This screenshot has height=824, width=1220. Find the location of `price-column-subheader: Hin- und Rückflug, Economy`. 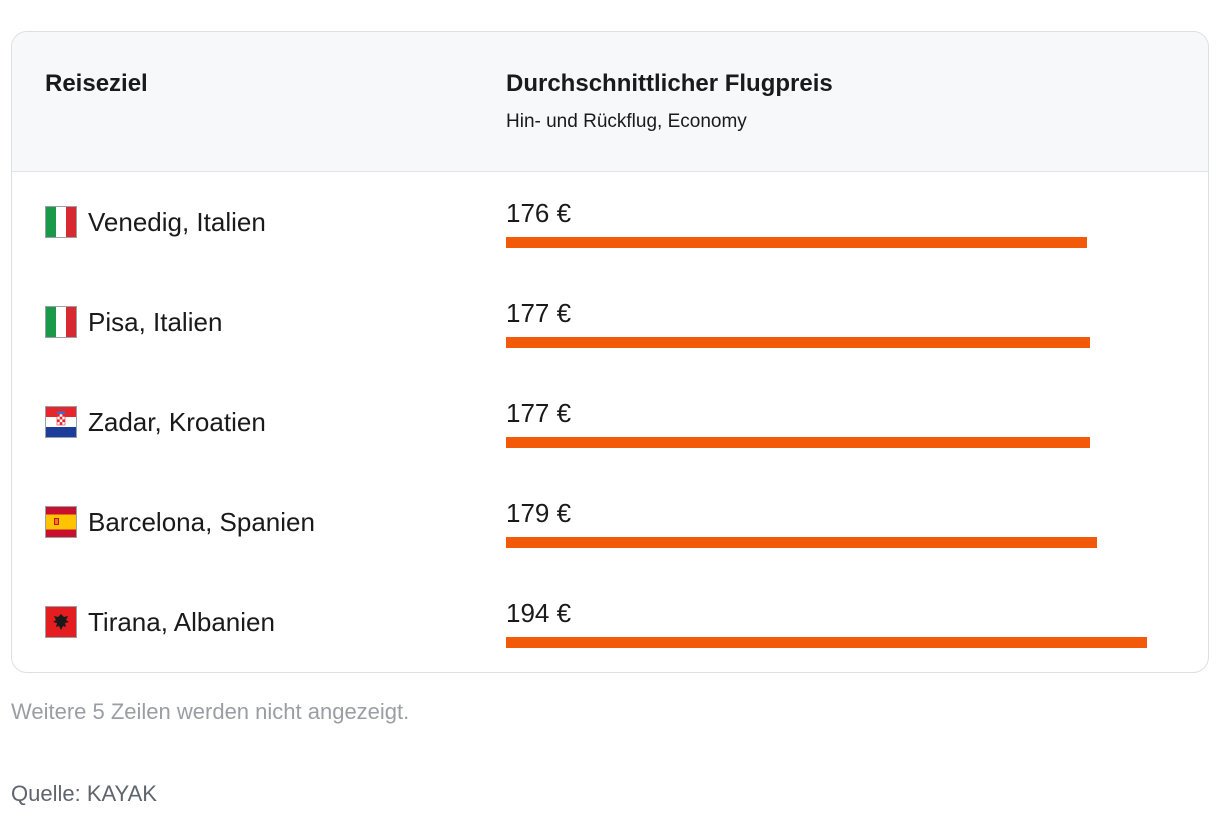

price-column-subheader: Hin- und Rückflug, Economy is located at coordinates (626, 121).